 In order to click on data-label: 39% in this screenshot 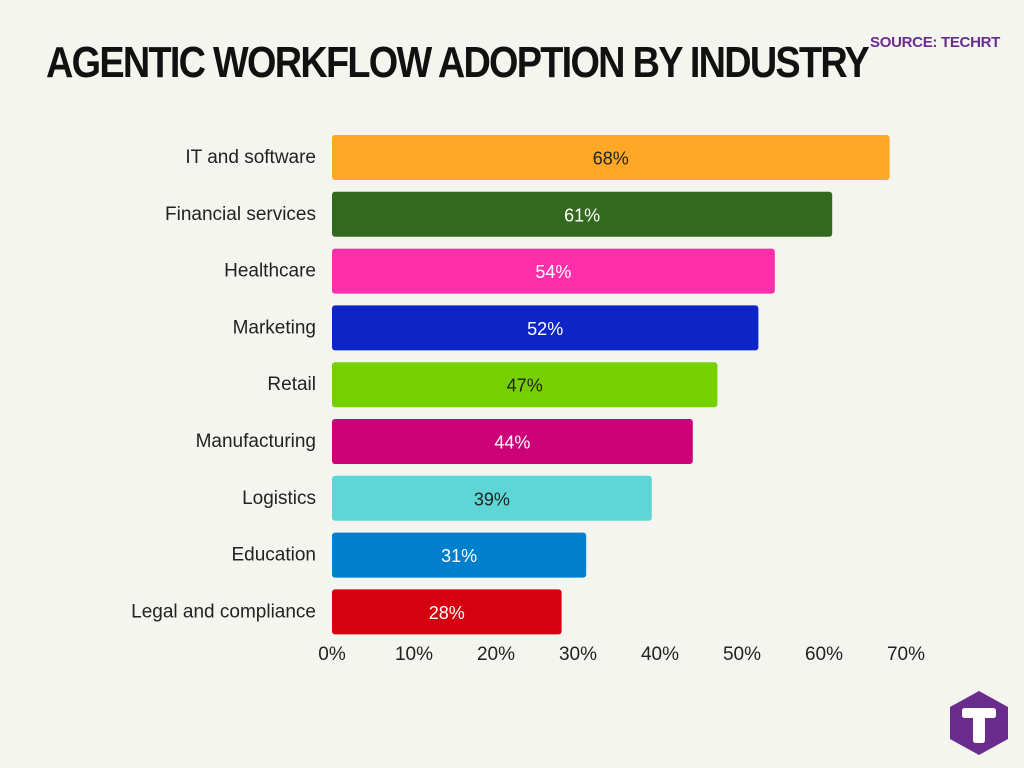, I will do `click(492, 499)`.